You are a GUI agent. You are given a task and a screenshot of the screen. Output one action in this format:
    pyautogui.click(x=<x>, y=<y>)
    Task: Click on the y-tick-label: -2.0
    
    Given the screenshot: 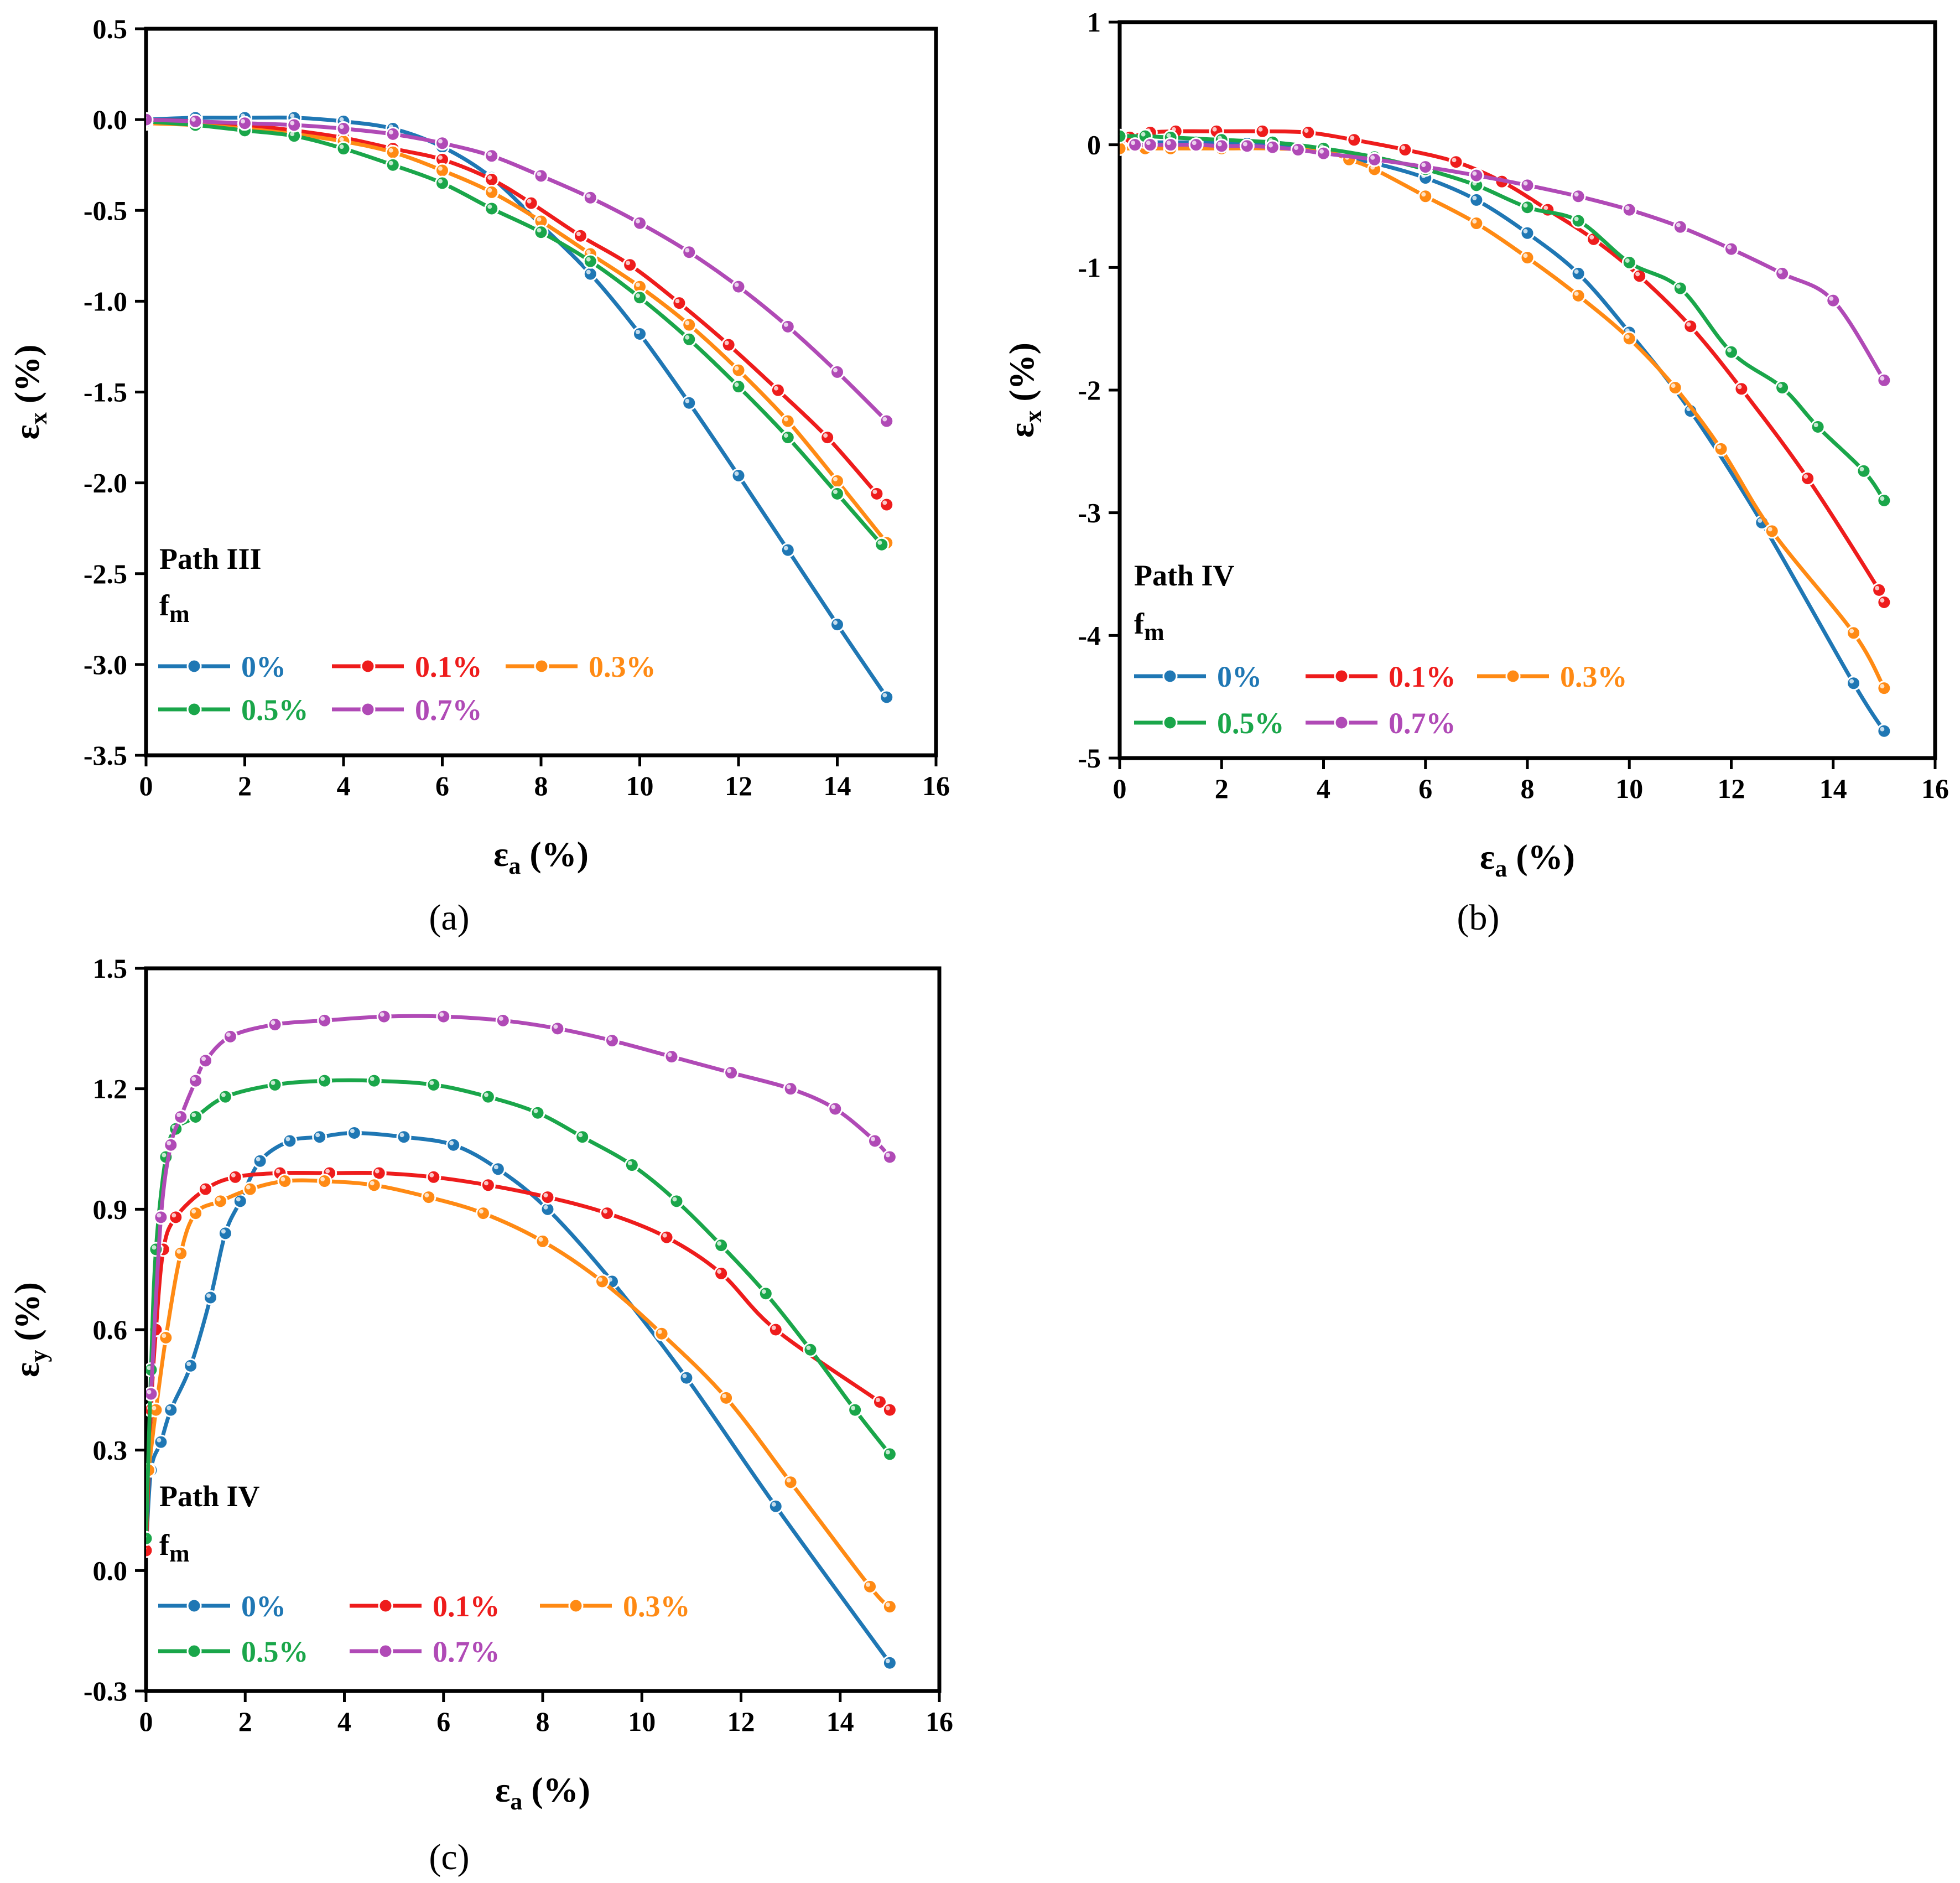 What is the action you would take?
    pyautogui.click(x=105, y=483)
    